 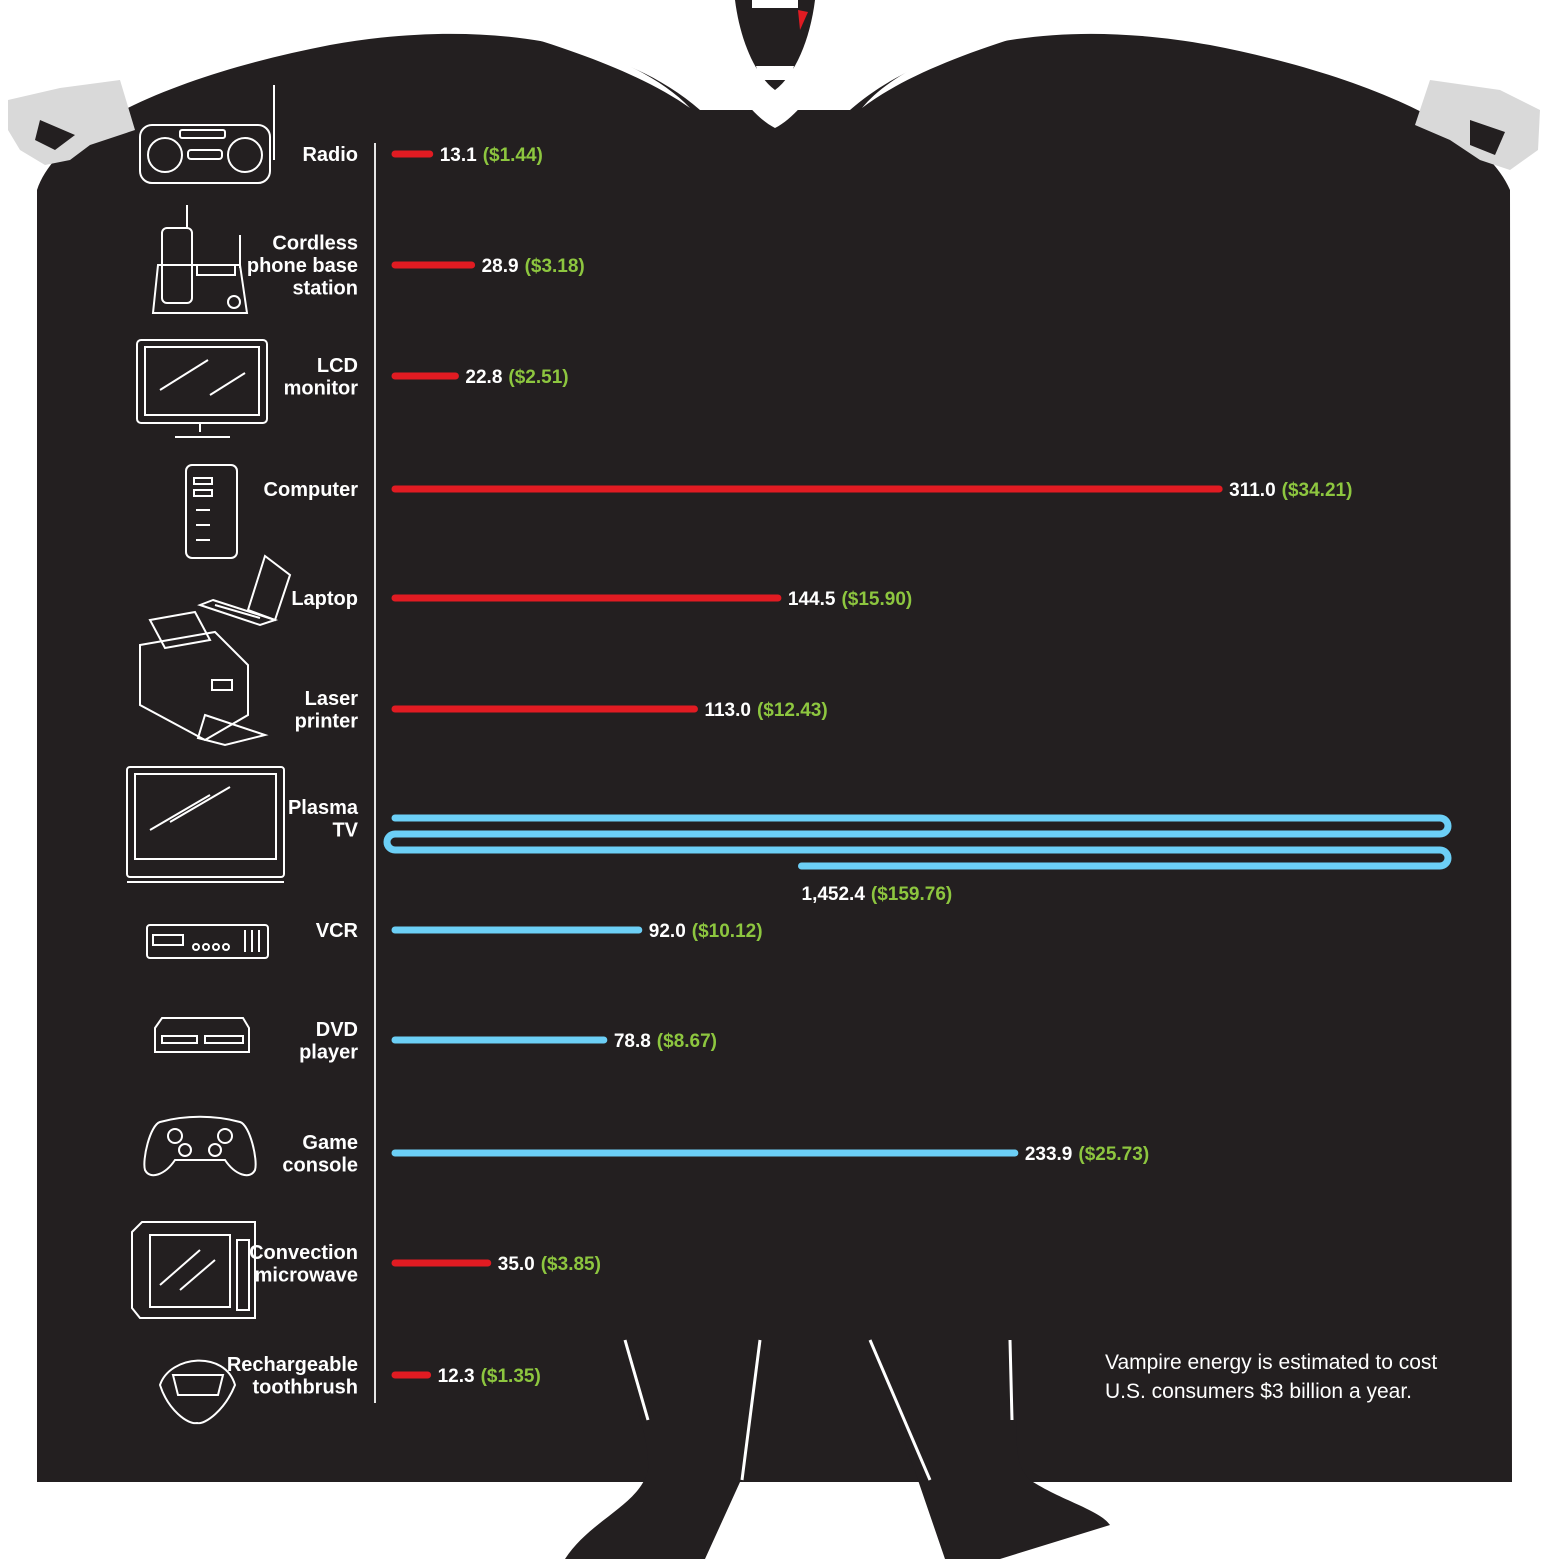 I want to click on value-label-vcr: 92.0 ($10.12), so click(x=706, y=931).